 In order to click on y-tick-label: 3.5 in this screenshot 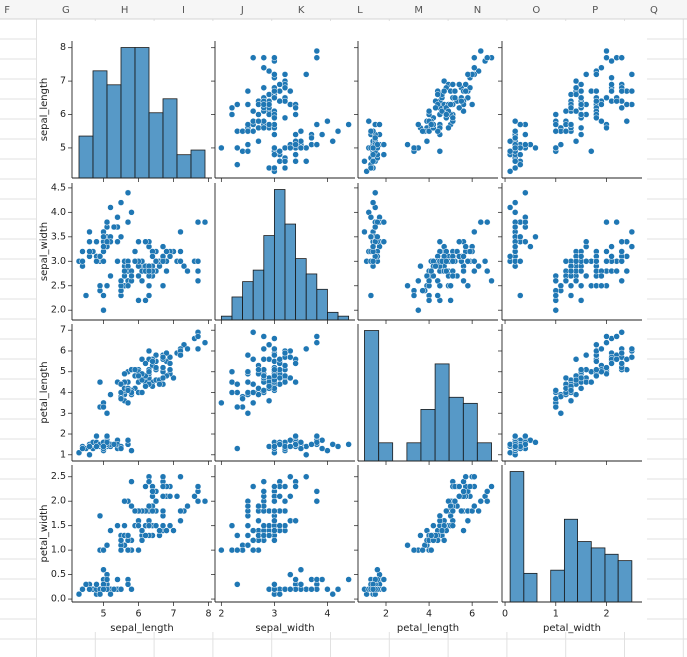, I will do `click(58, 236)`.